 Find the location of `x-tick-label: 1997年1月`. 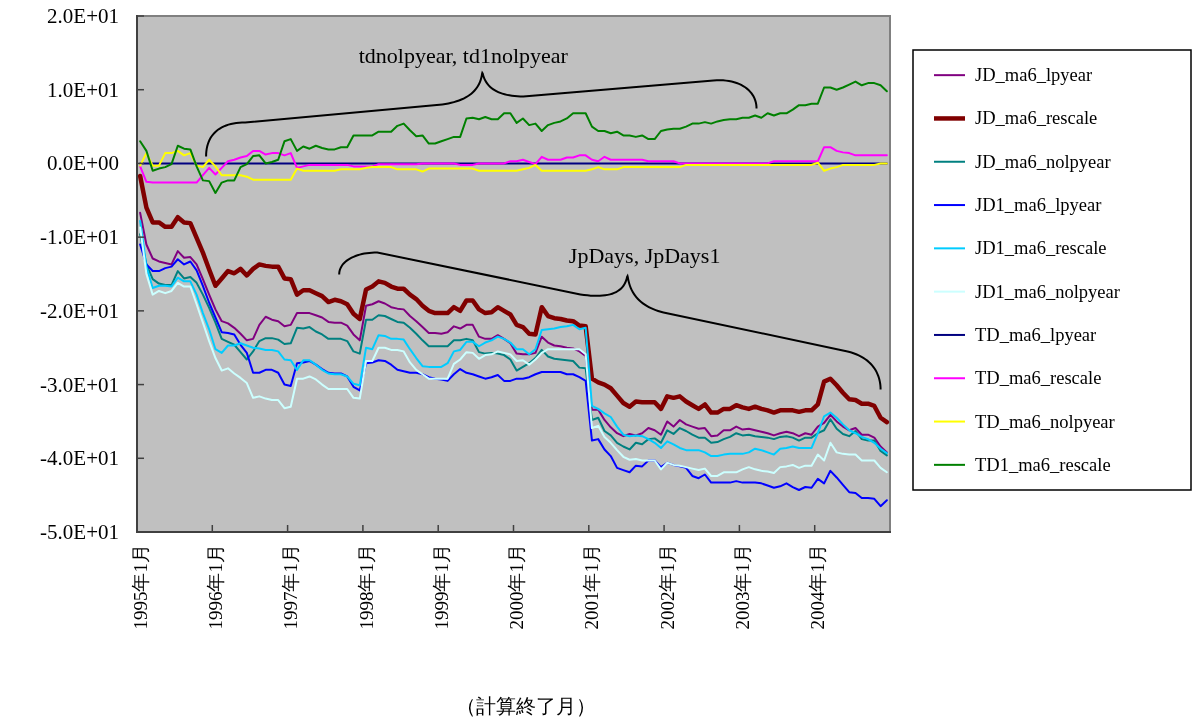

x-tick-label: 1997年1月 is located at coordinates (291, 587).